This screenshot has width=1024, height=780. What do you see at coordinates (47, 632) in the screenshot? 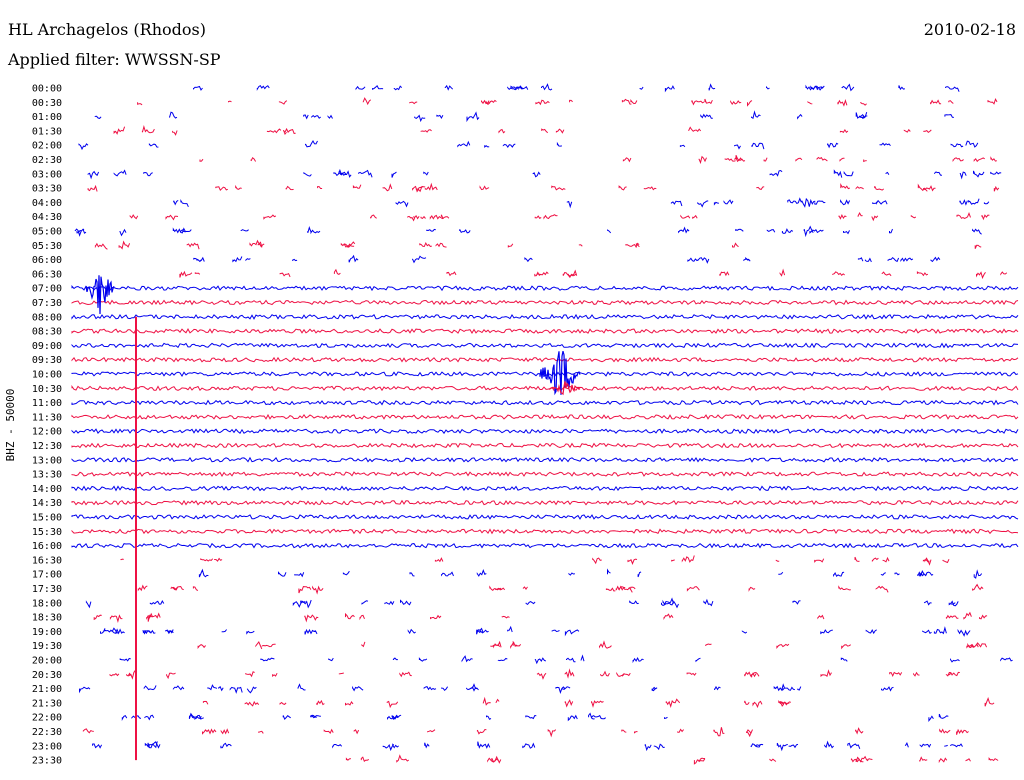
I see `time-tick-1900: 19:00` at bounding box center [47, 632].